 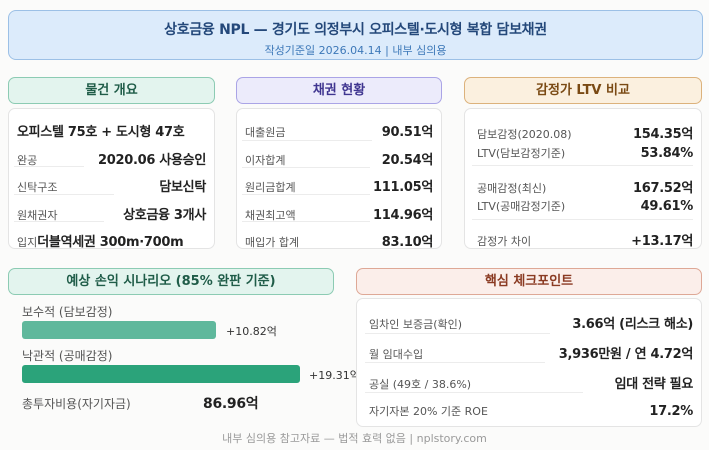 I want to click on ltv-label: 담보감정(2020.08), so click(x=524, y=134).